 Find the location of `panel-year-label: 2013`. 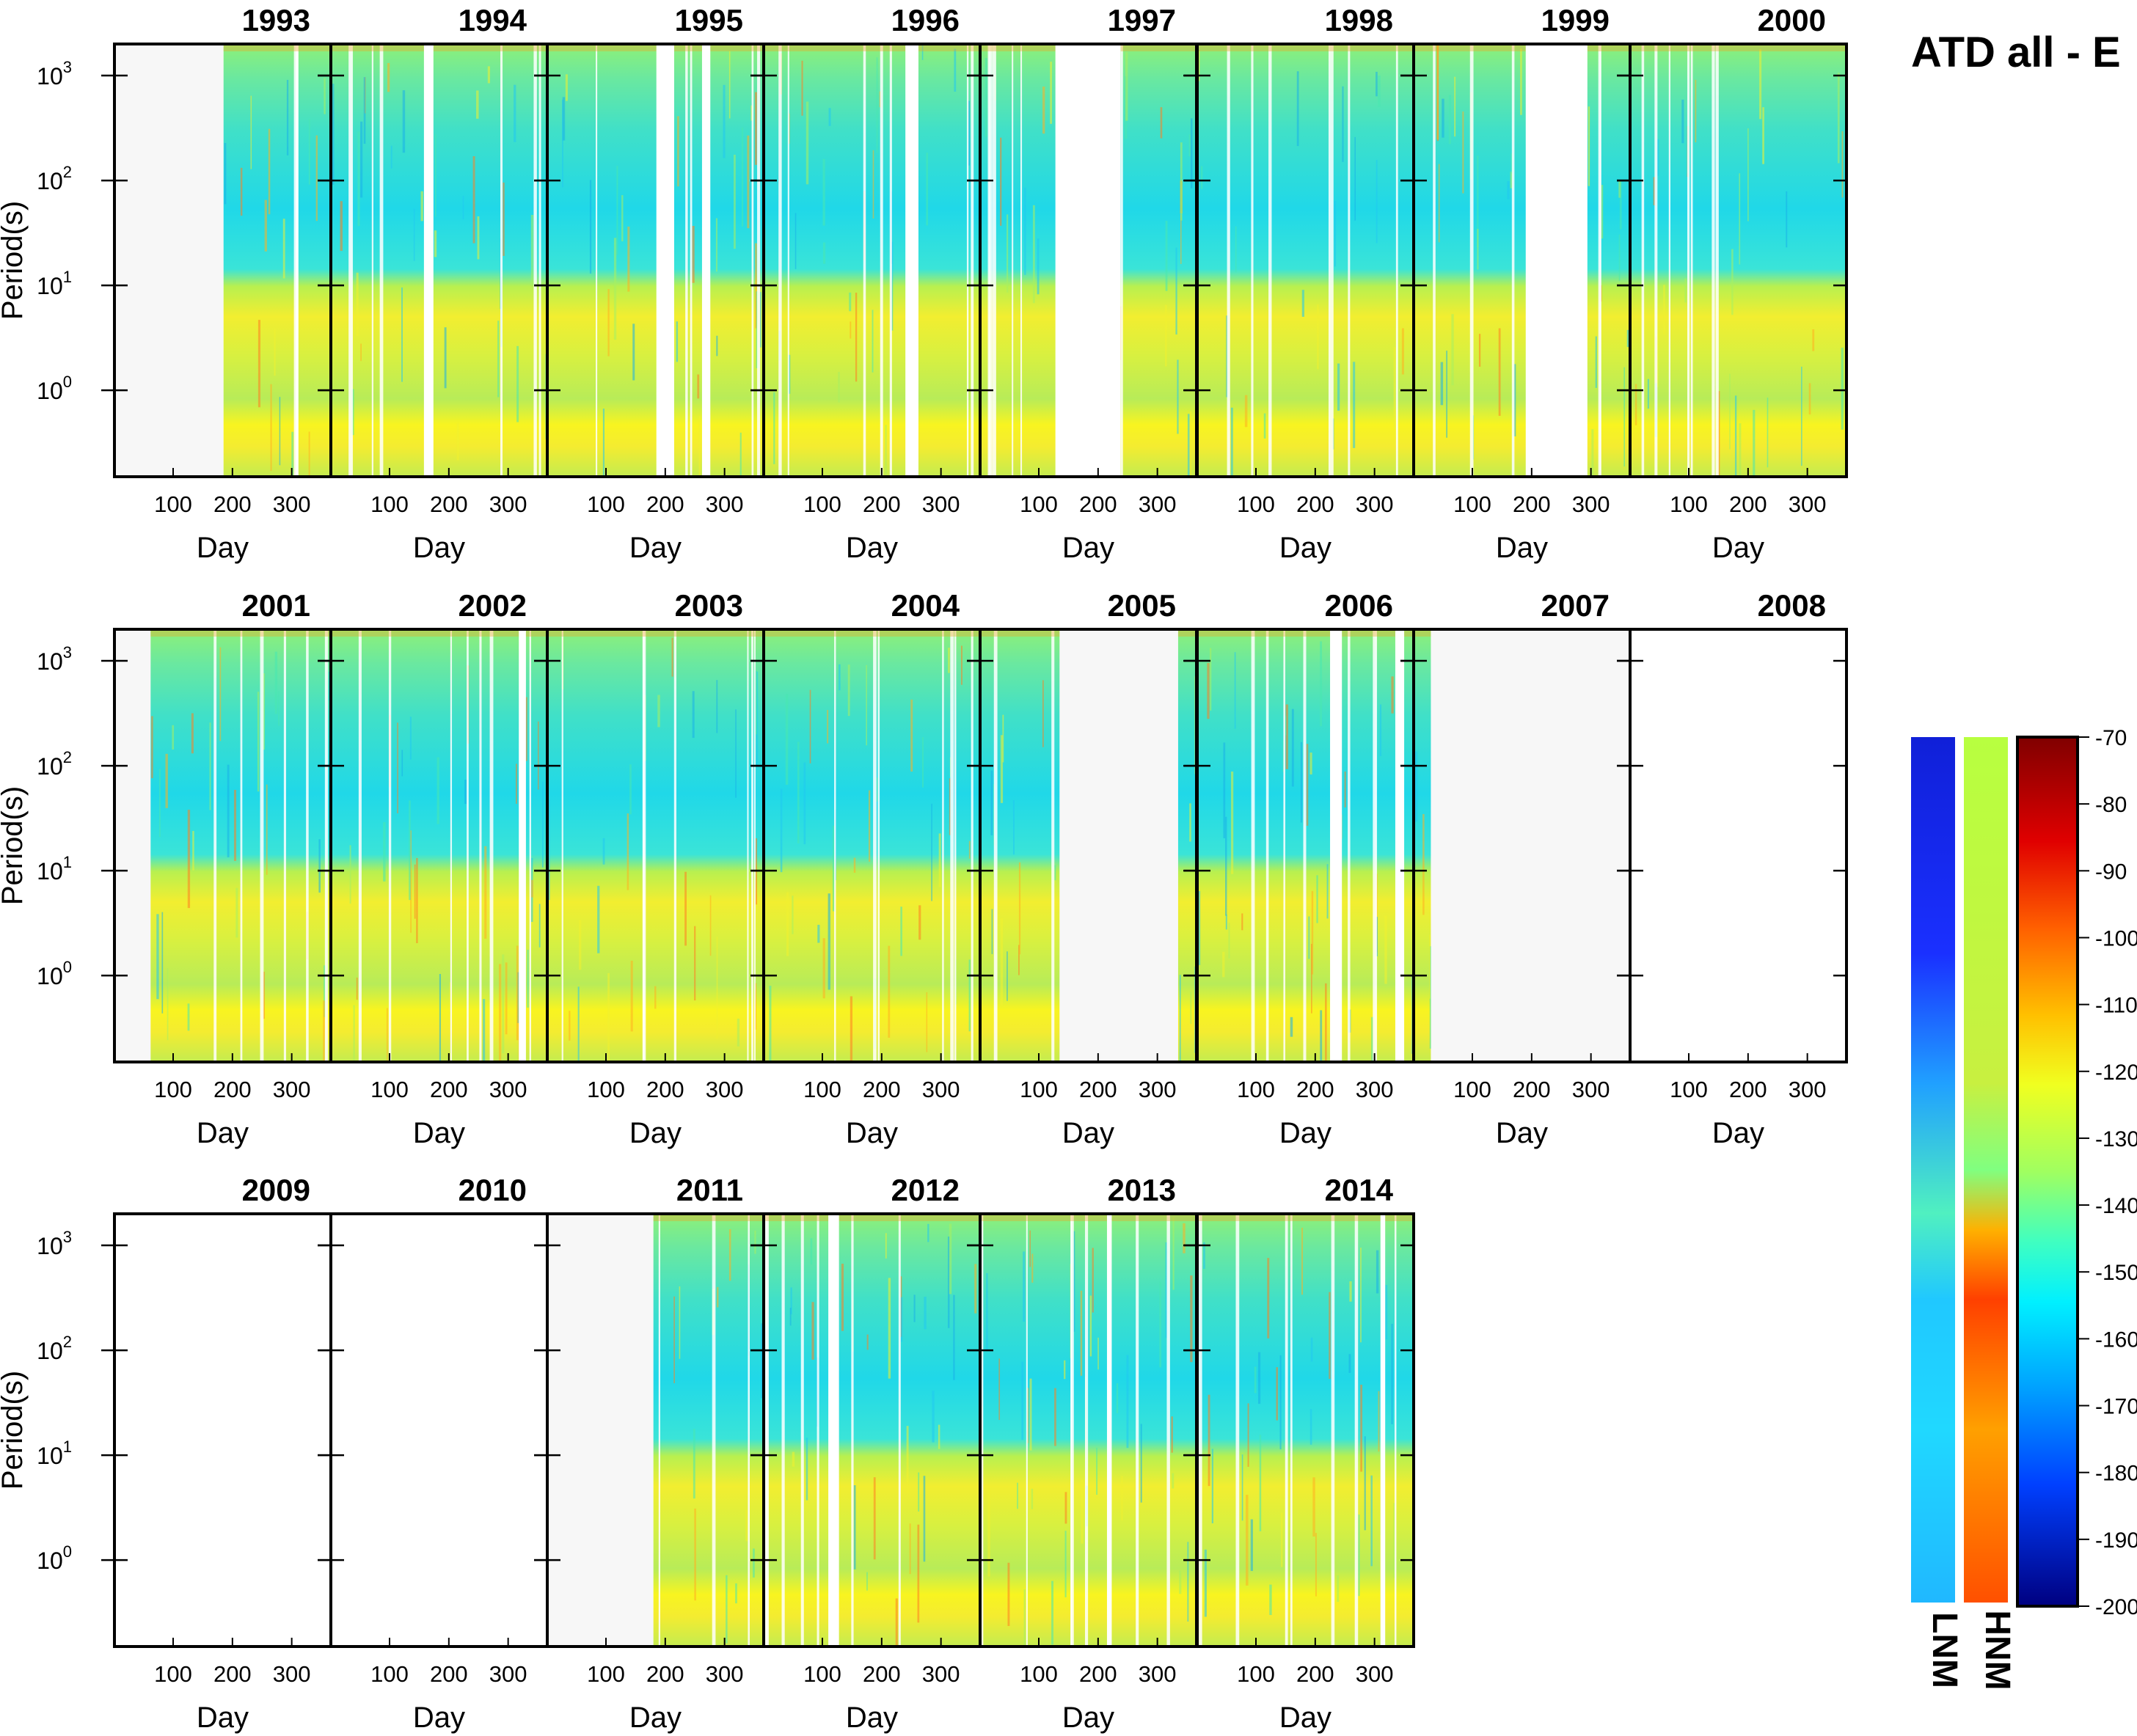

panel-year-label: 2013 is located at coordinates (1142, 1190).